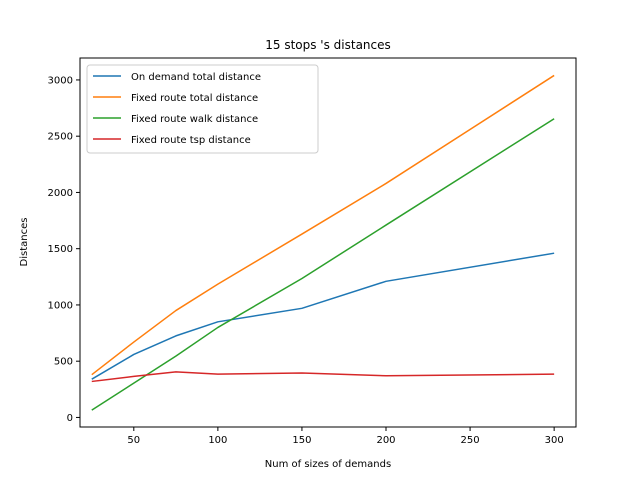 Image resolution: width=640 pixels, height=480 pixels. What do you see at coordinates (301, 440) in the screenshot?
I see `x-tick-label: 150` at bounding box center [301, 440].